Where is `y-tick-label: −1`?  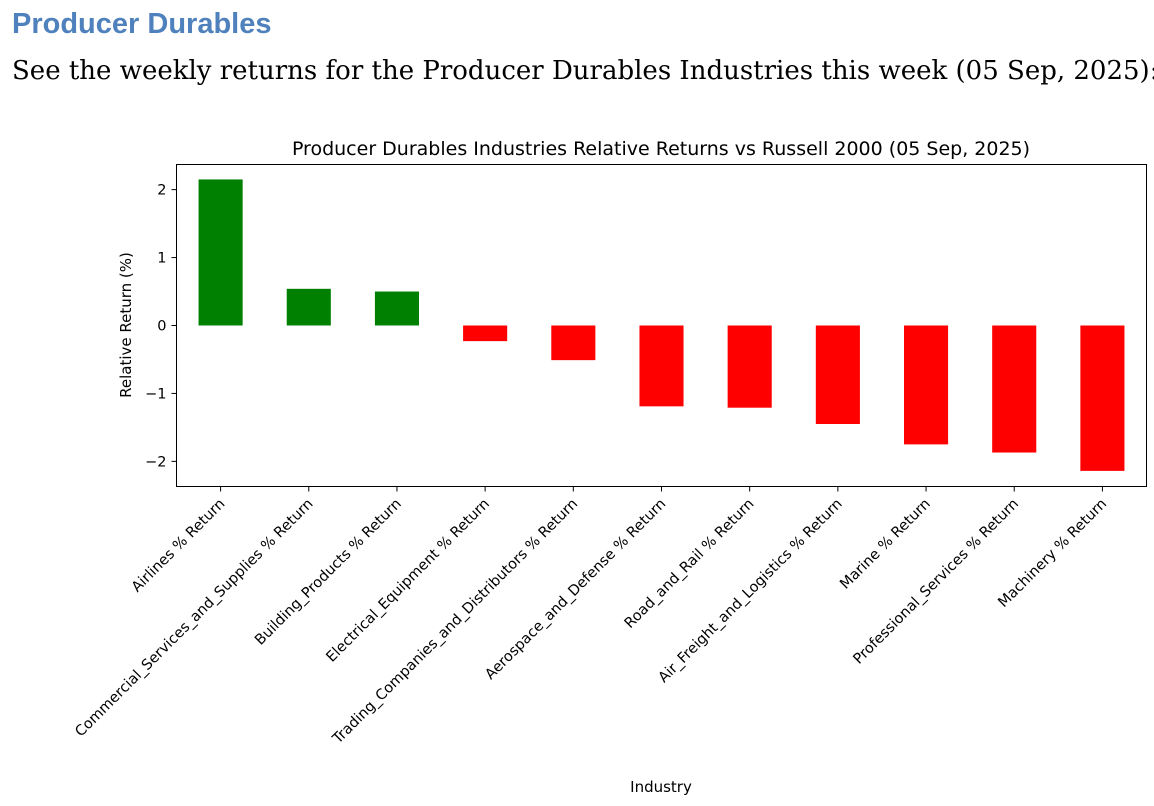 y-tick-label: −1 is located at coordinates (155, 394).